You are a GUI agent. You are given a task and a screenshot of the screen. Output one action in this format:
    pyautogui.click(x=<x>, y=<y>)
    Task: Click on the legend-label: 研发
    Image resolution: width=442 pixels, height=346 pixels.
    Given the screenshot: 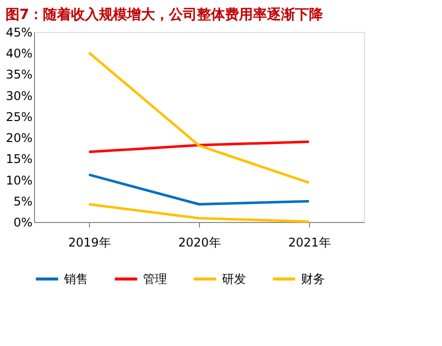 What is the action you would take?
    pyautogui.click(x=234, y=279)
    